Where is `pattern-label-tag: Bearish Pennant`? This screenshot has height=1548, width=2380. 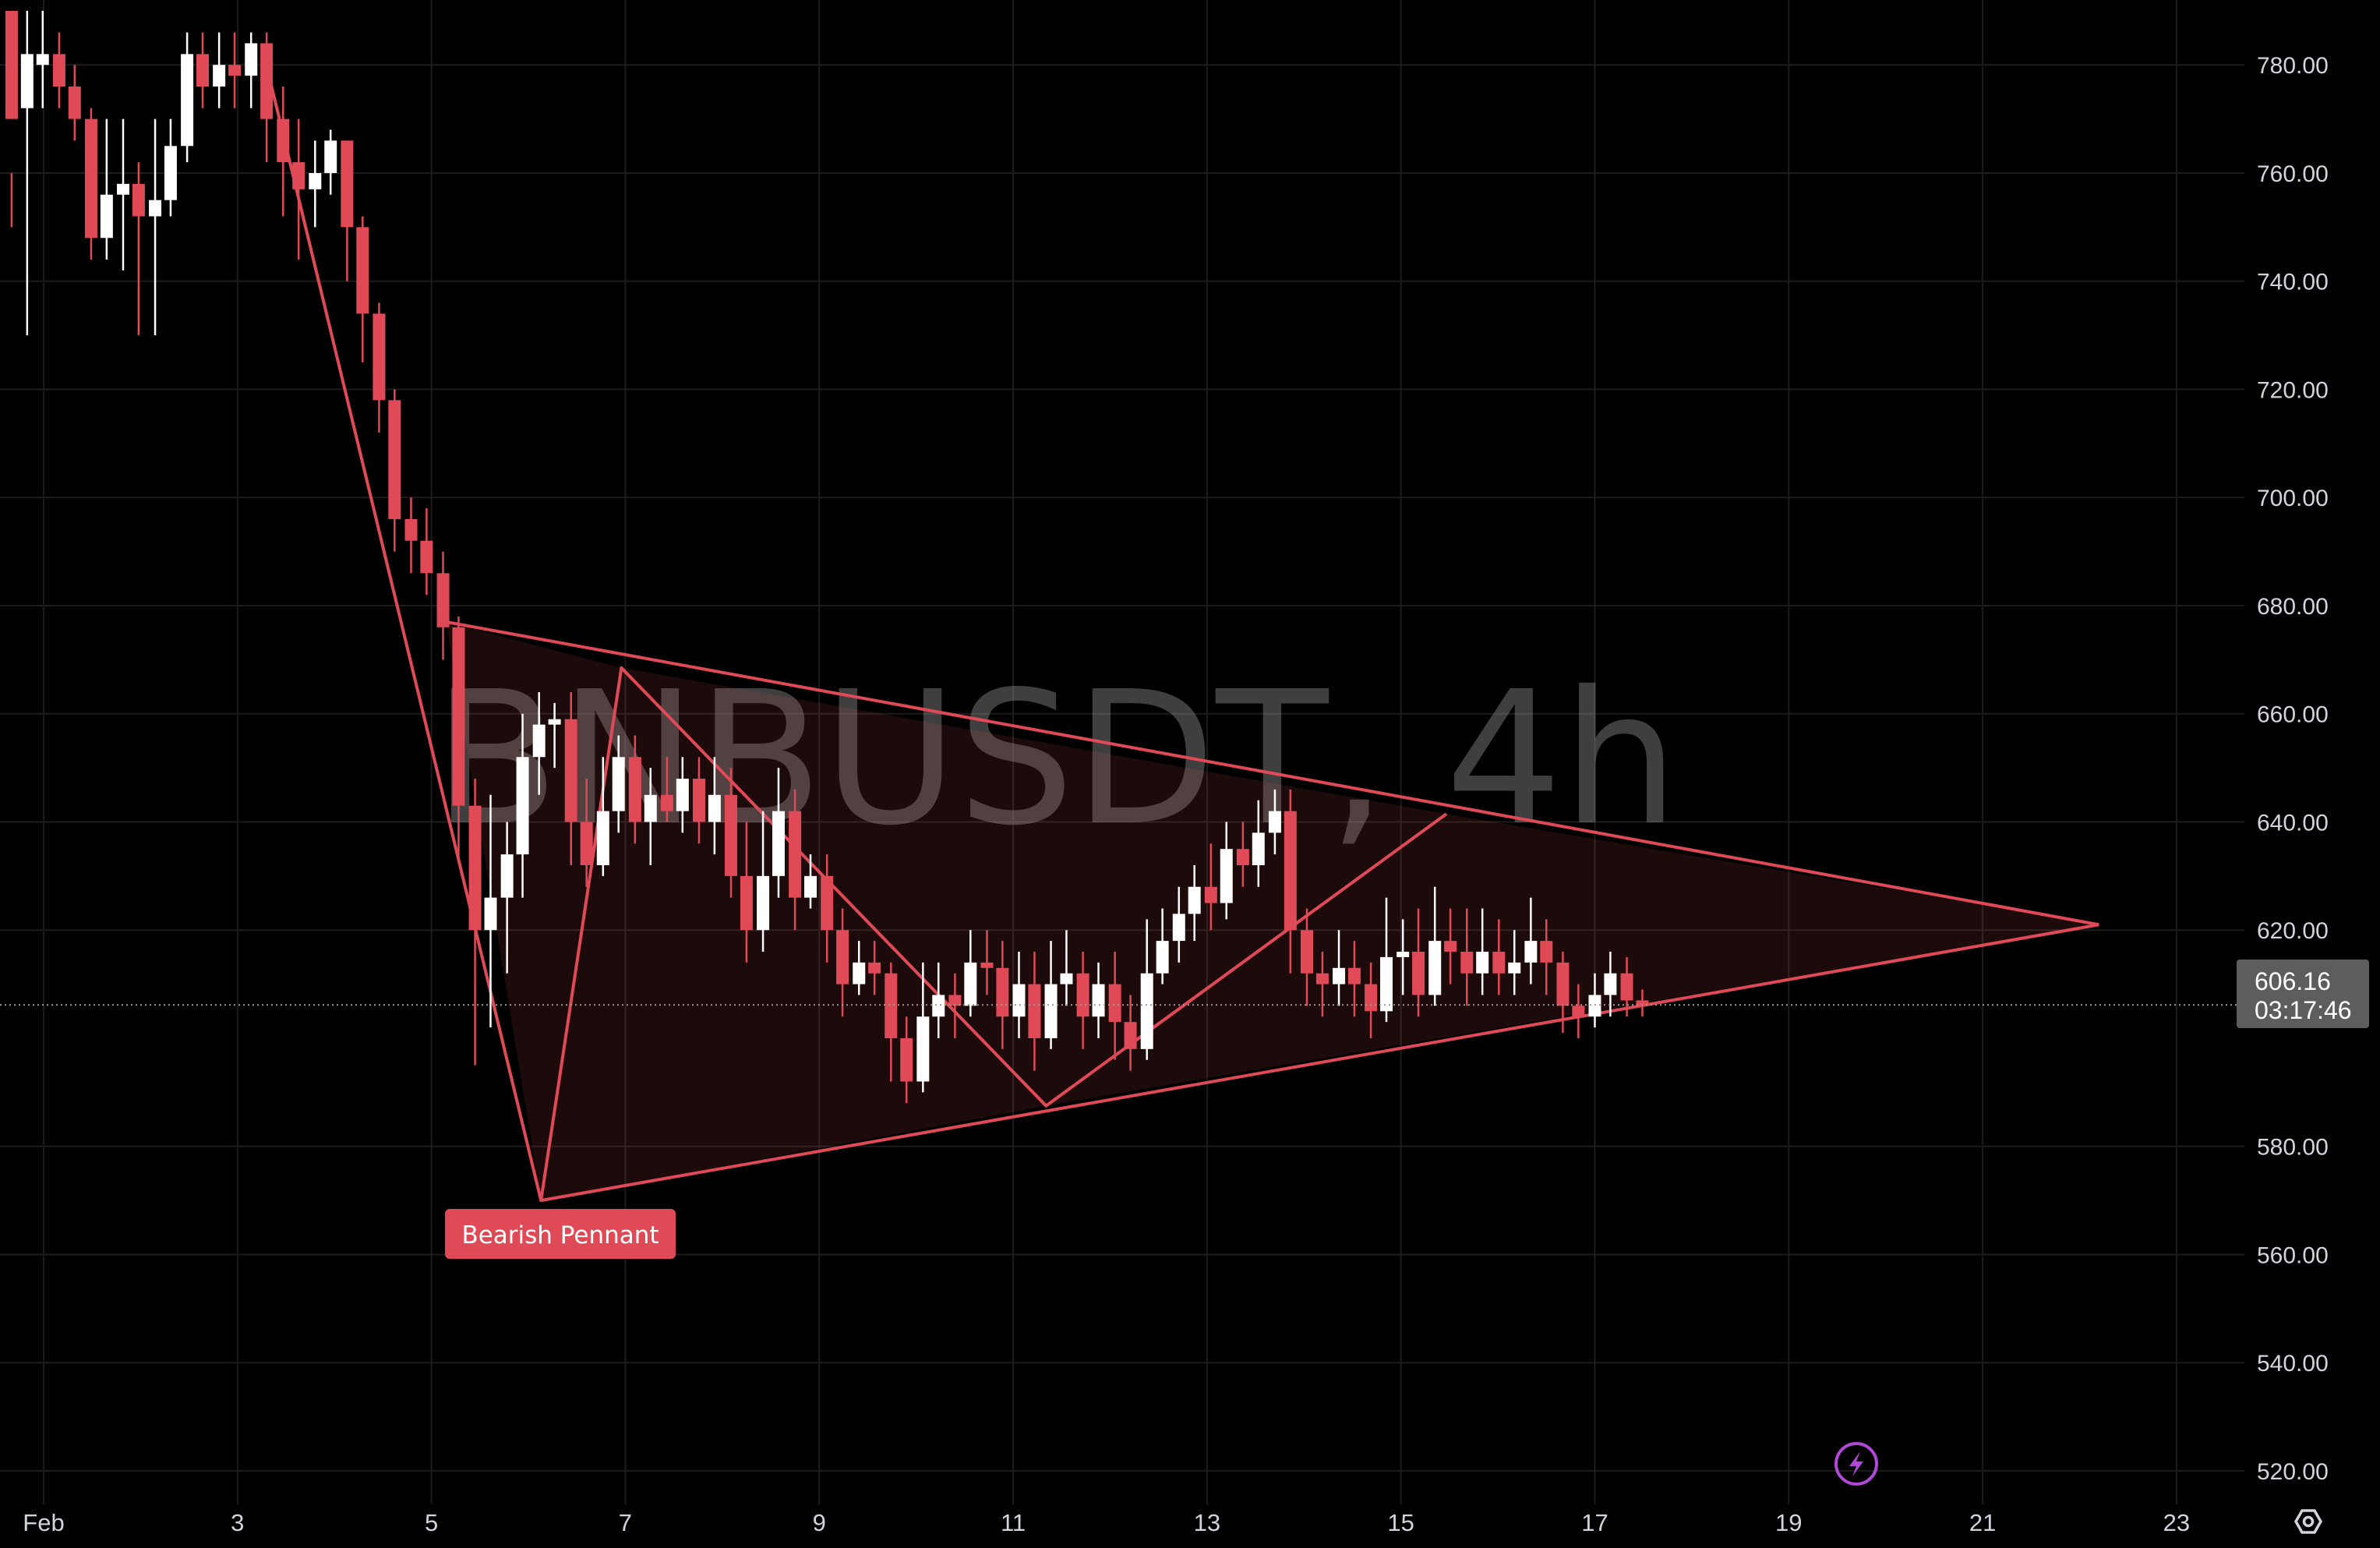 pattern-label-tag: Bearish Pennant is located at coordinates (561, 1234).